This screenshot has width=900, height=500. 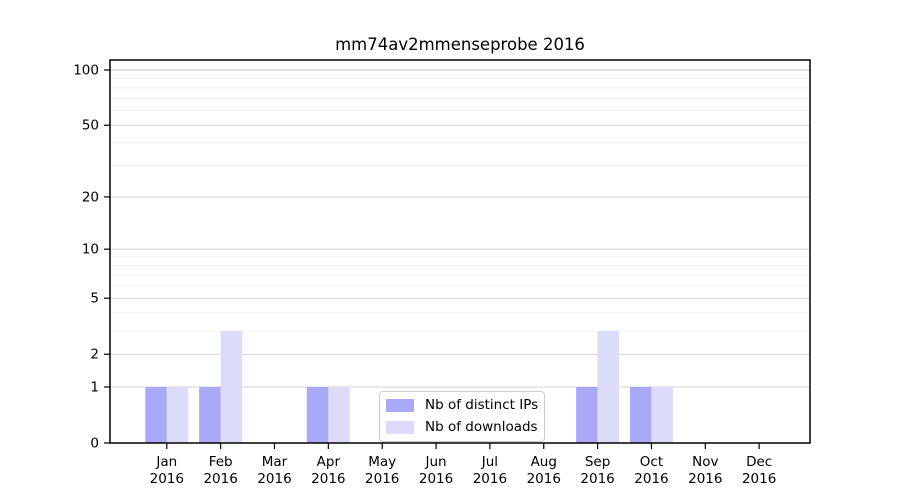 I want to click on x-tick-label-month: Mar, so click(x=275, y=462).